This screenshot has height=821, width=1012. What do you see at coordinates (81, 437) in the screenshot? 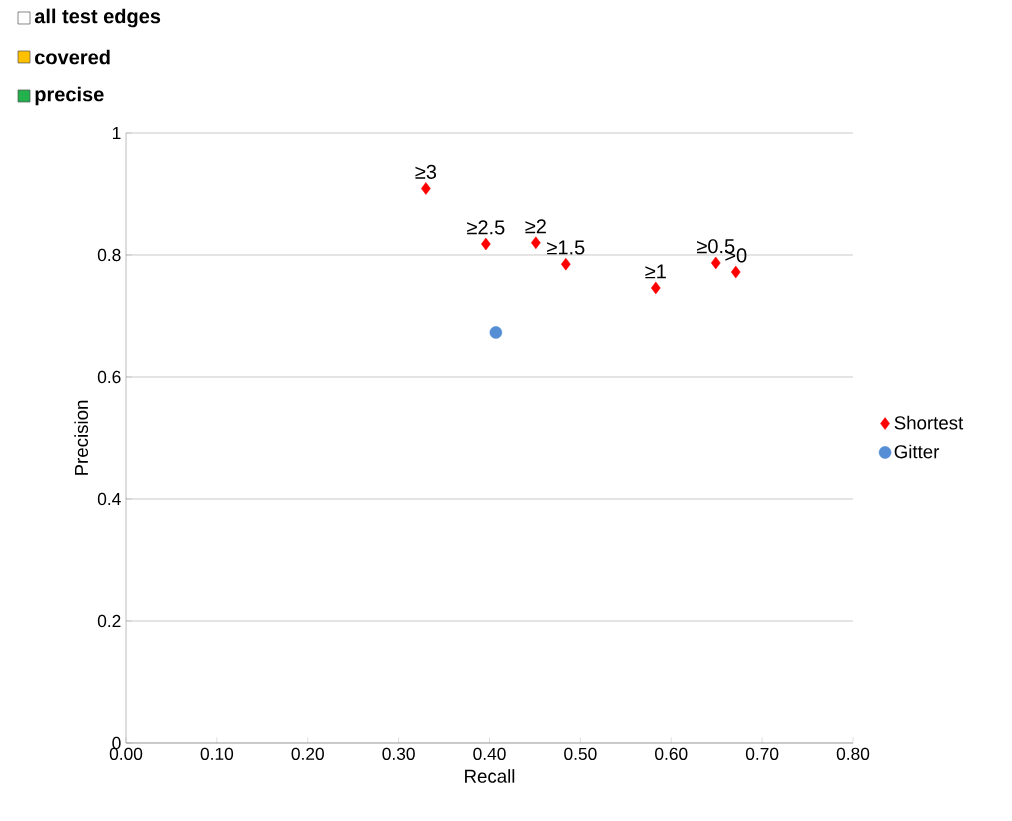
I see `y-axis-title: Precision` at bounding box center [81, 437].